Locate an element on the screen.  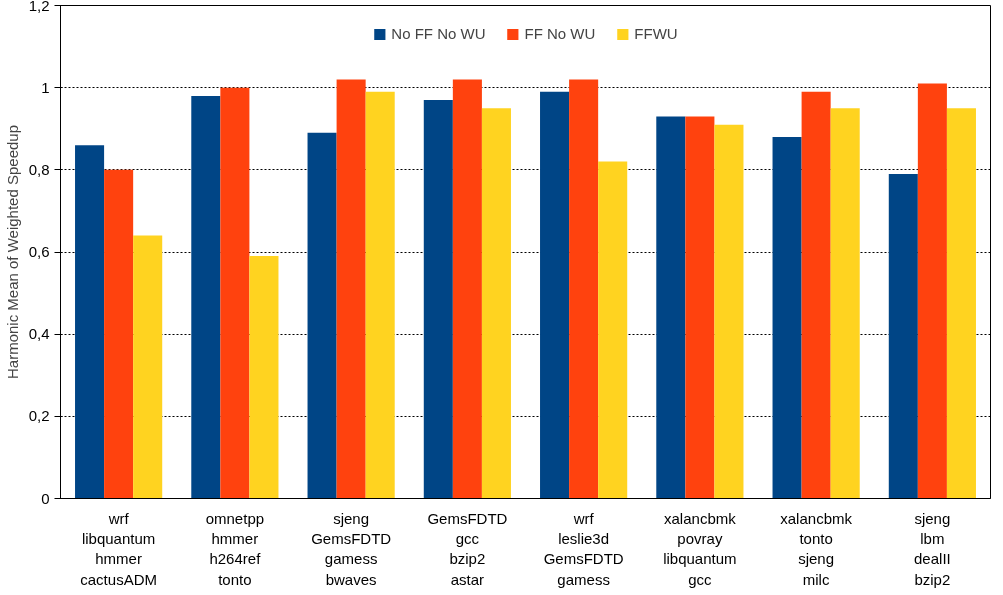
x-tick-label: wrf libquantum hmmer cactusADM is located at coordinates (118, 548).